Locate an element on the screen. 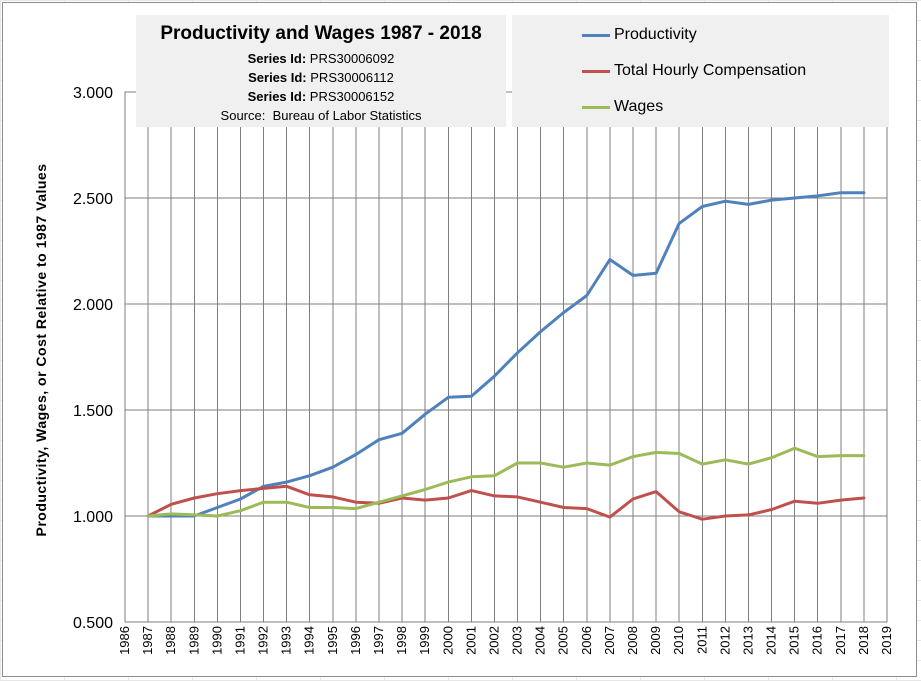 The height and width of the screenshot is (681, 921). x-tick-label: 2004 is located at coordinates (540, 640).